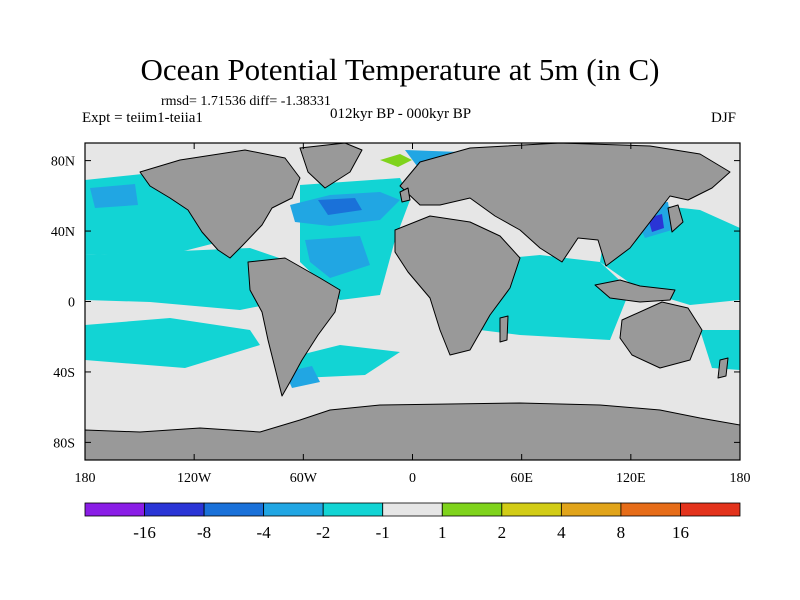 Image resolution: width=800 pixels, height=600 pixels. I want to click on colorbar-label: 1, so click(442, 532).